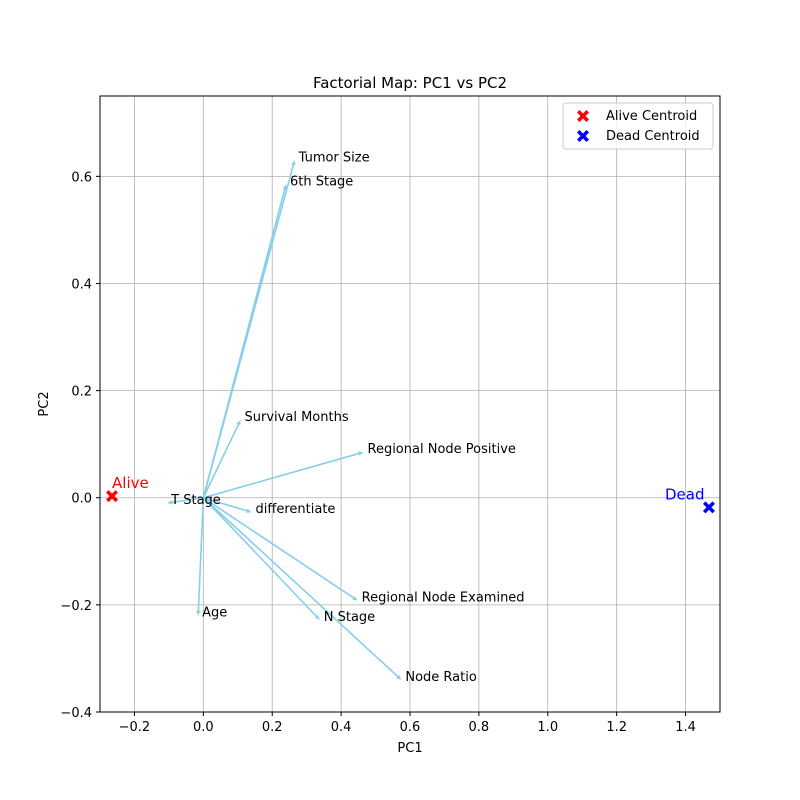 The image size is (800, 800). Describe the element at coordinates (296, 509) in the screenshot. I see `variable-label: differentiate` at that location.